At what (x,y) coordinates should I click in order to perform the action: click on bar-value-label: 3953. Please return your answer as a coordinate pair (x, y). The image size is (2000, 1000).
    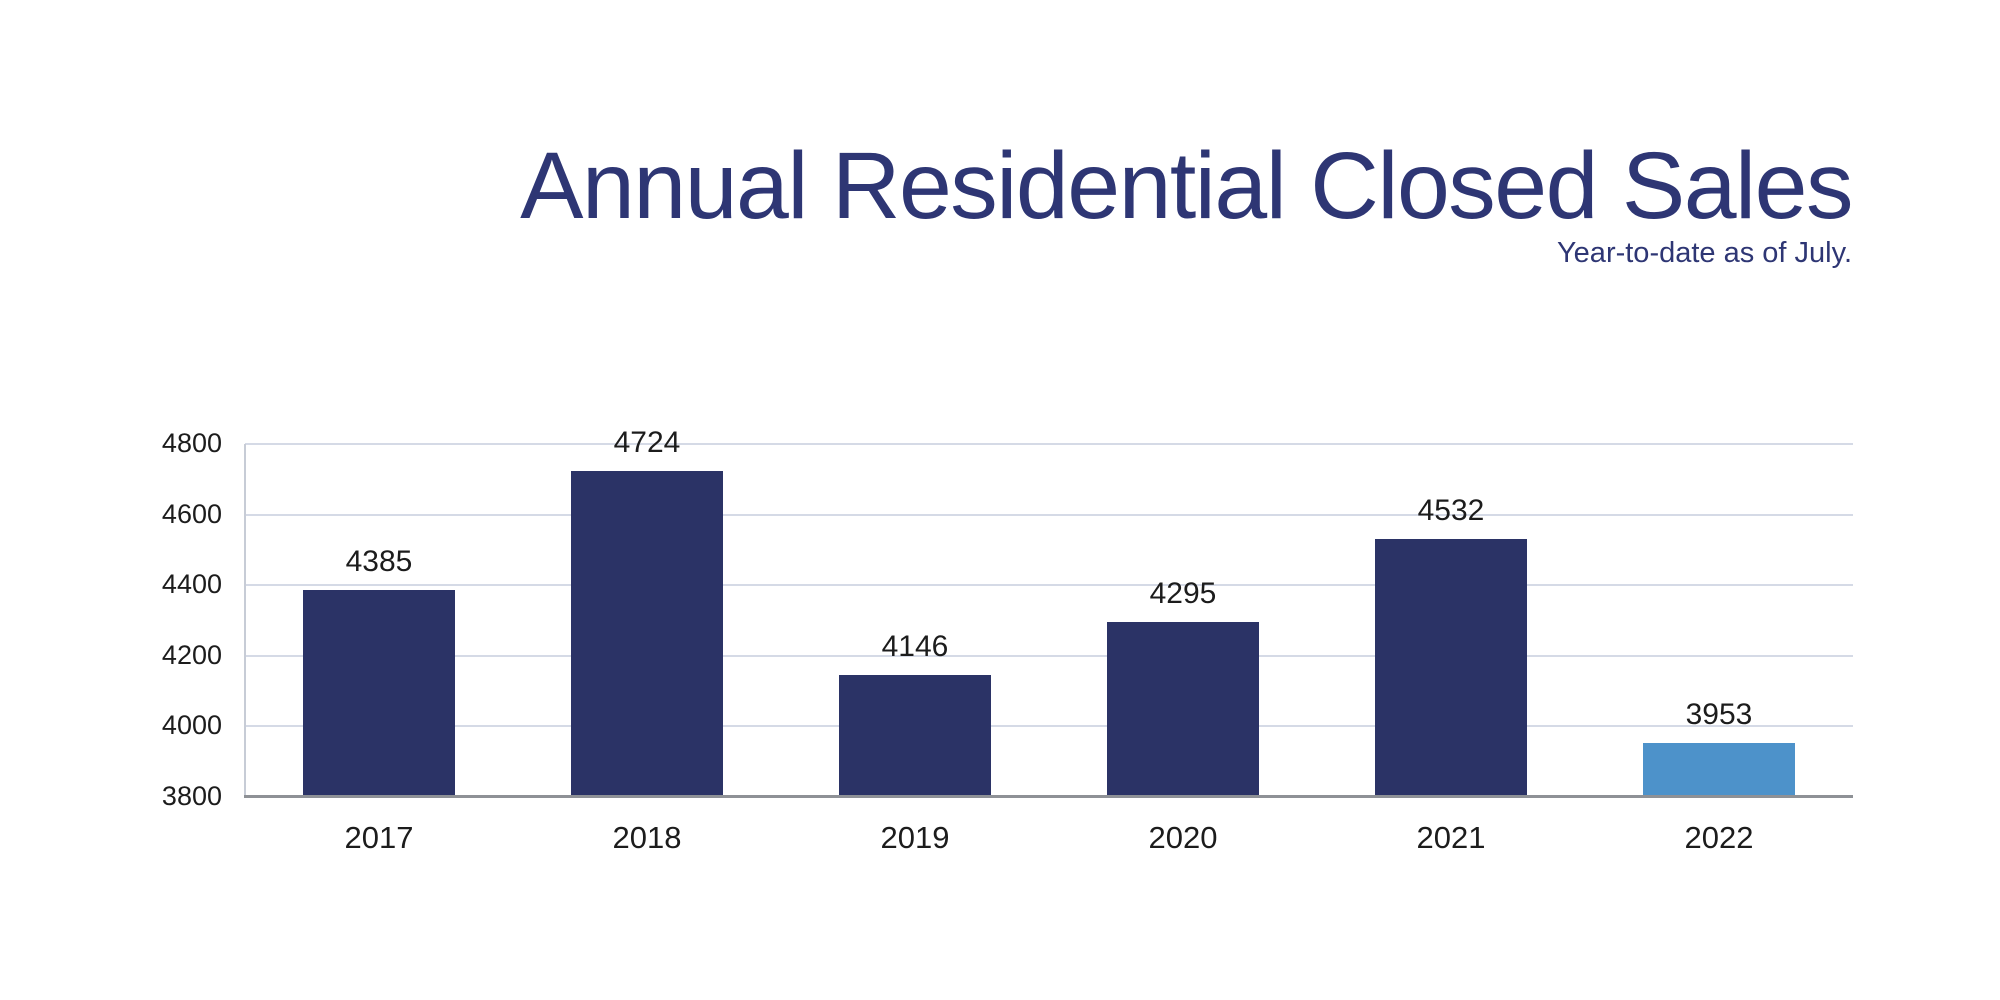
    Looking at the image, I should click on (1719, 714).